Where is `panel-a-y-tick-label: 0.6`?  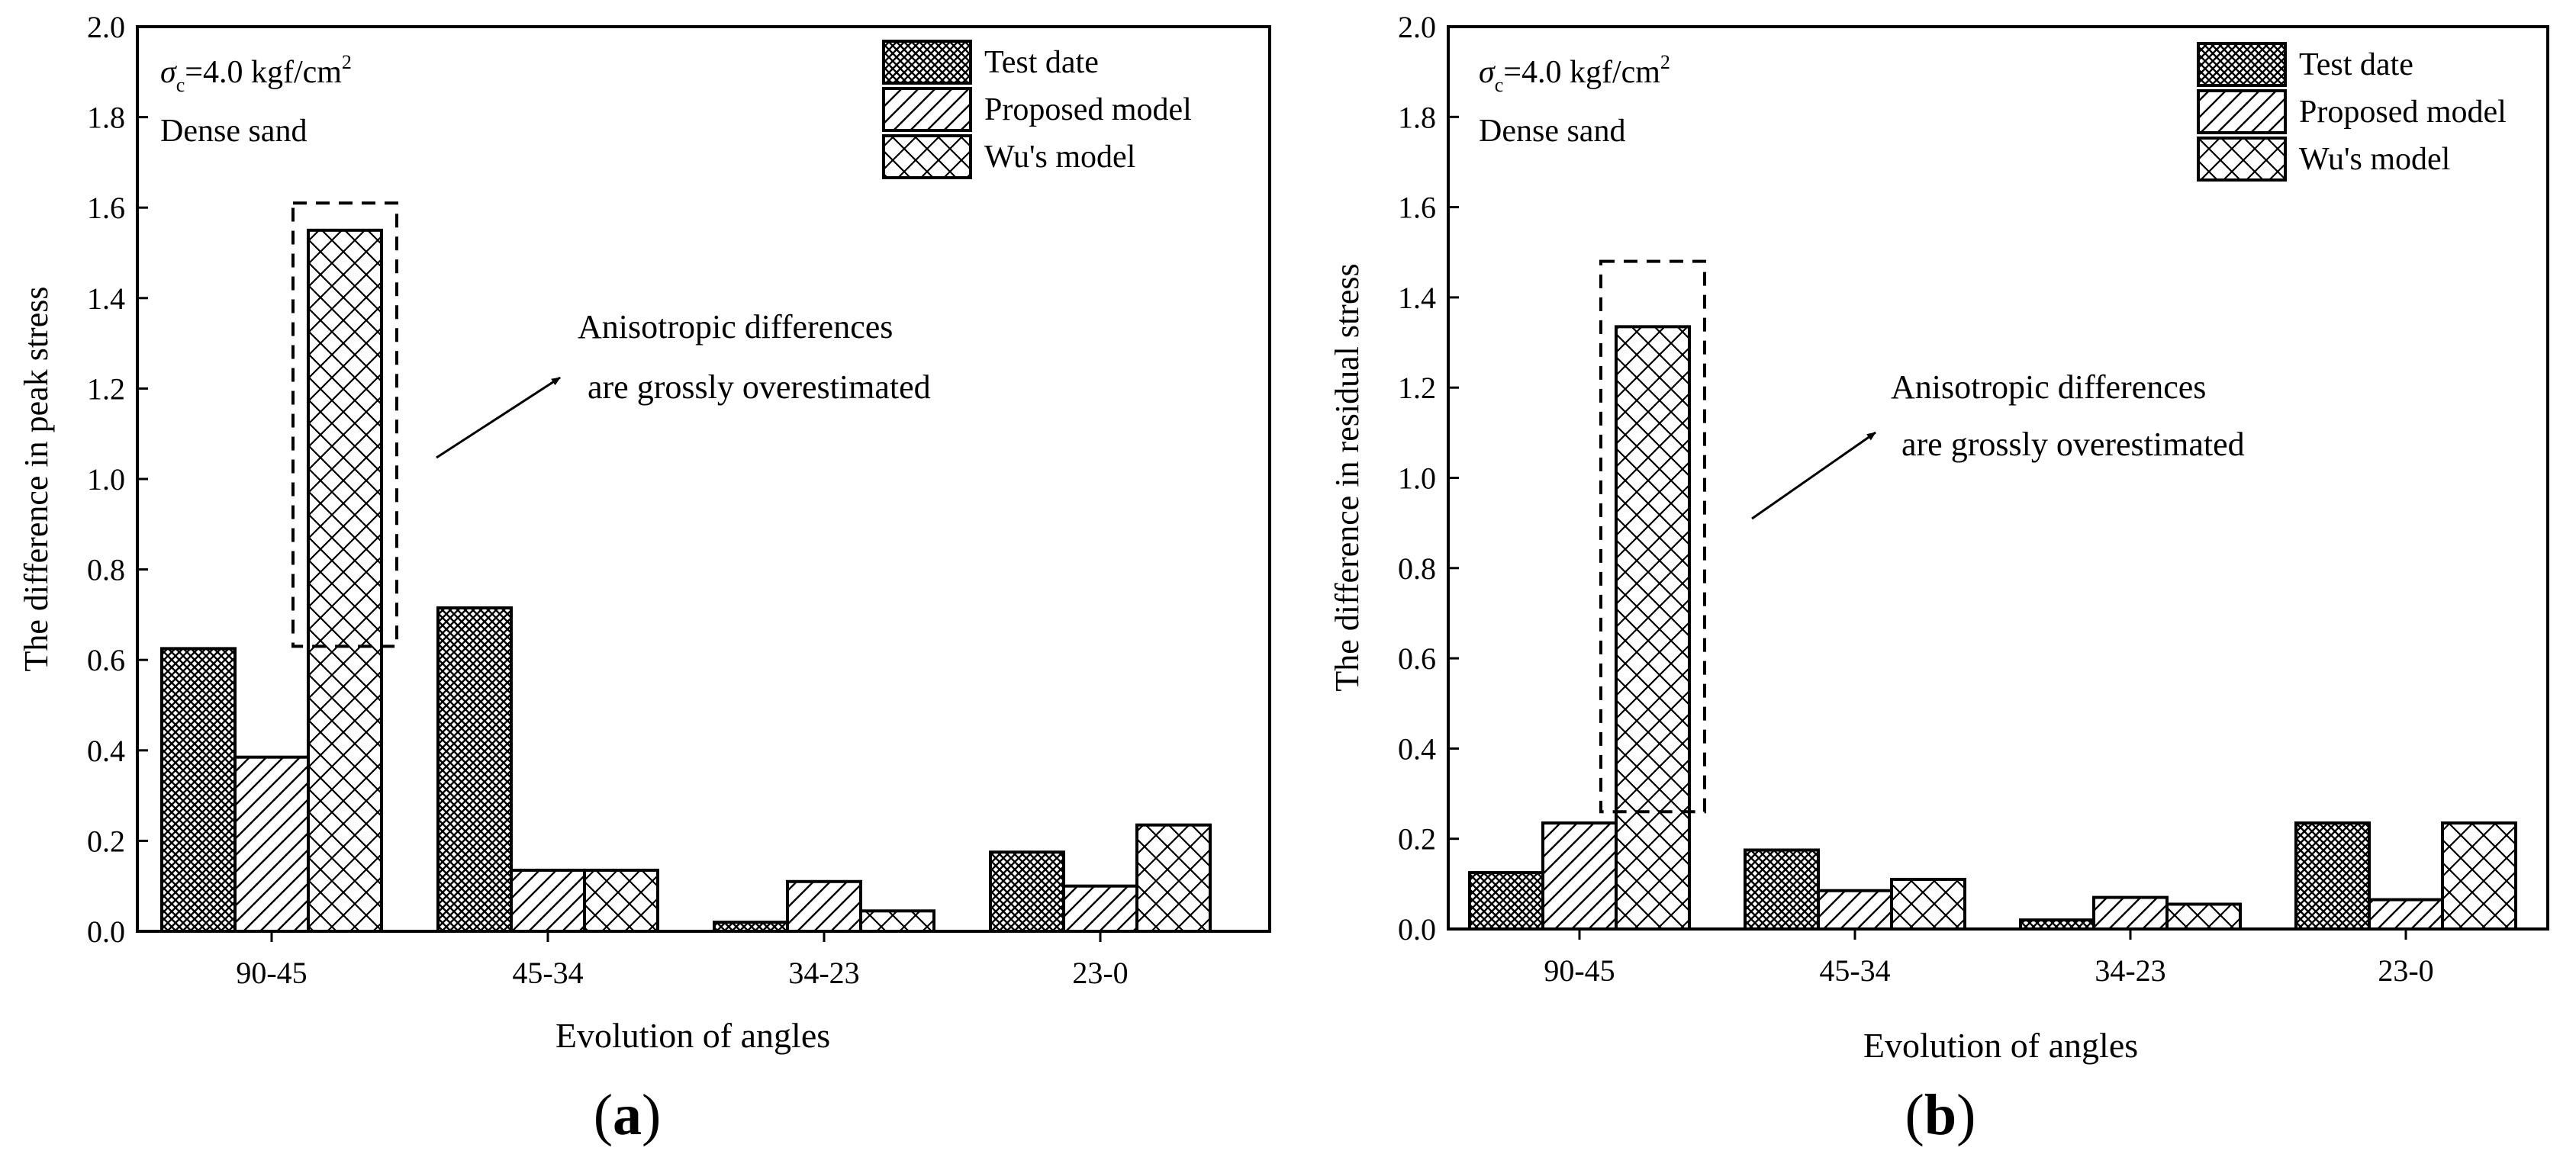
panel-a-y-tick-label: 0.6 is located at coordinates (106, 660).